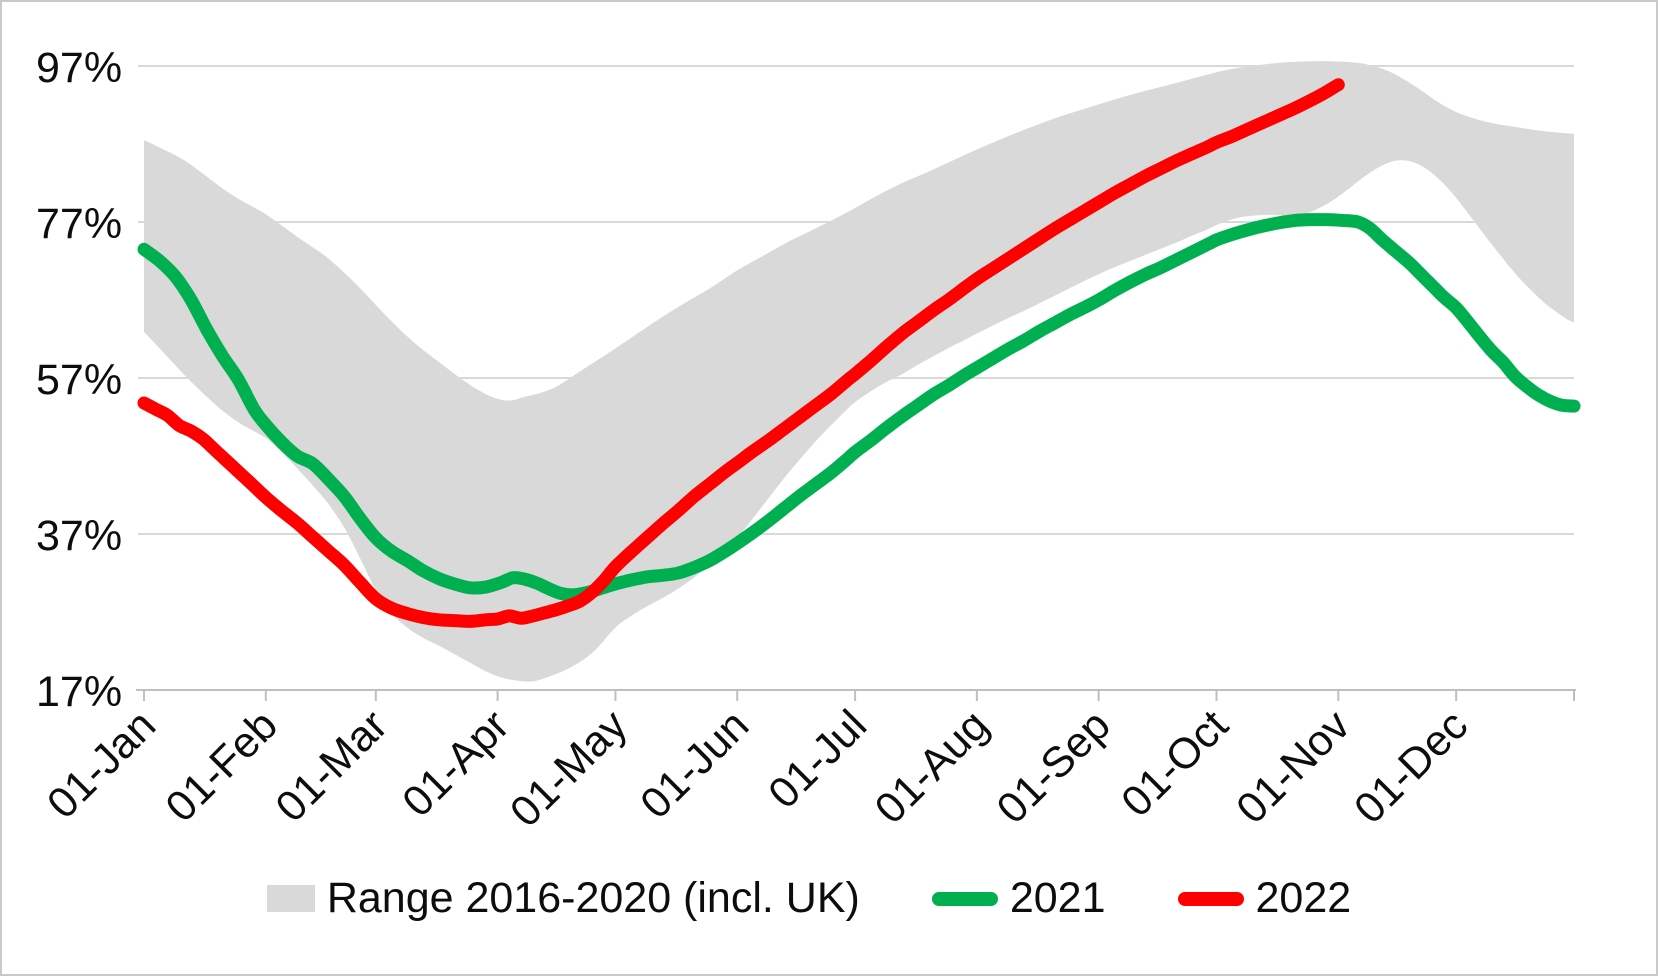 Image resolution: width=1658 pixels, height=976 pixels. I want to click on x-tick-label: 01-May, so click(569, 769).